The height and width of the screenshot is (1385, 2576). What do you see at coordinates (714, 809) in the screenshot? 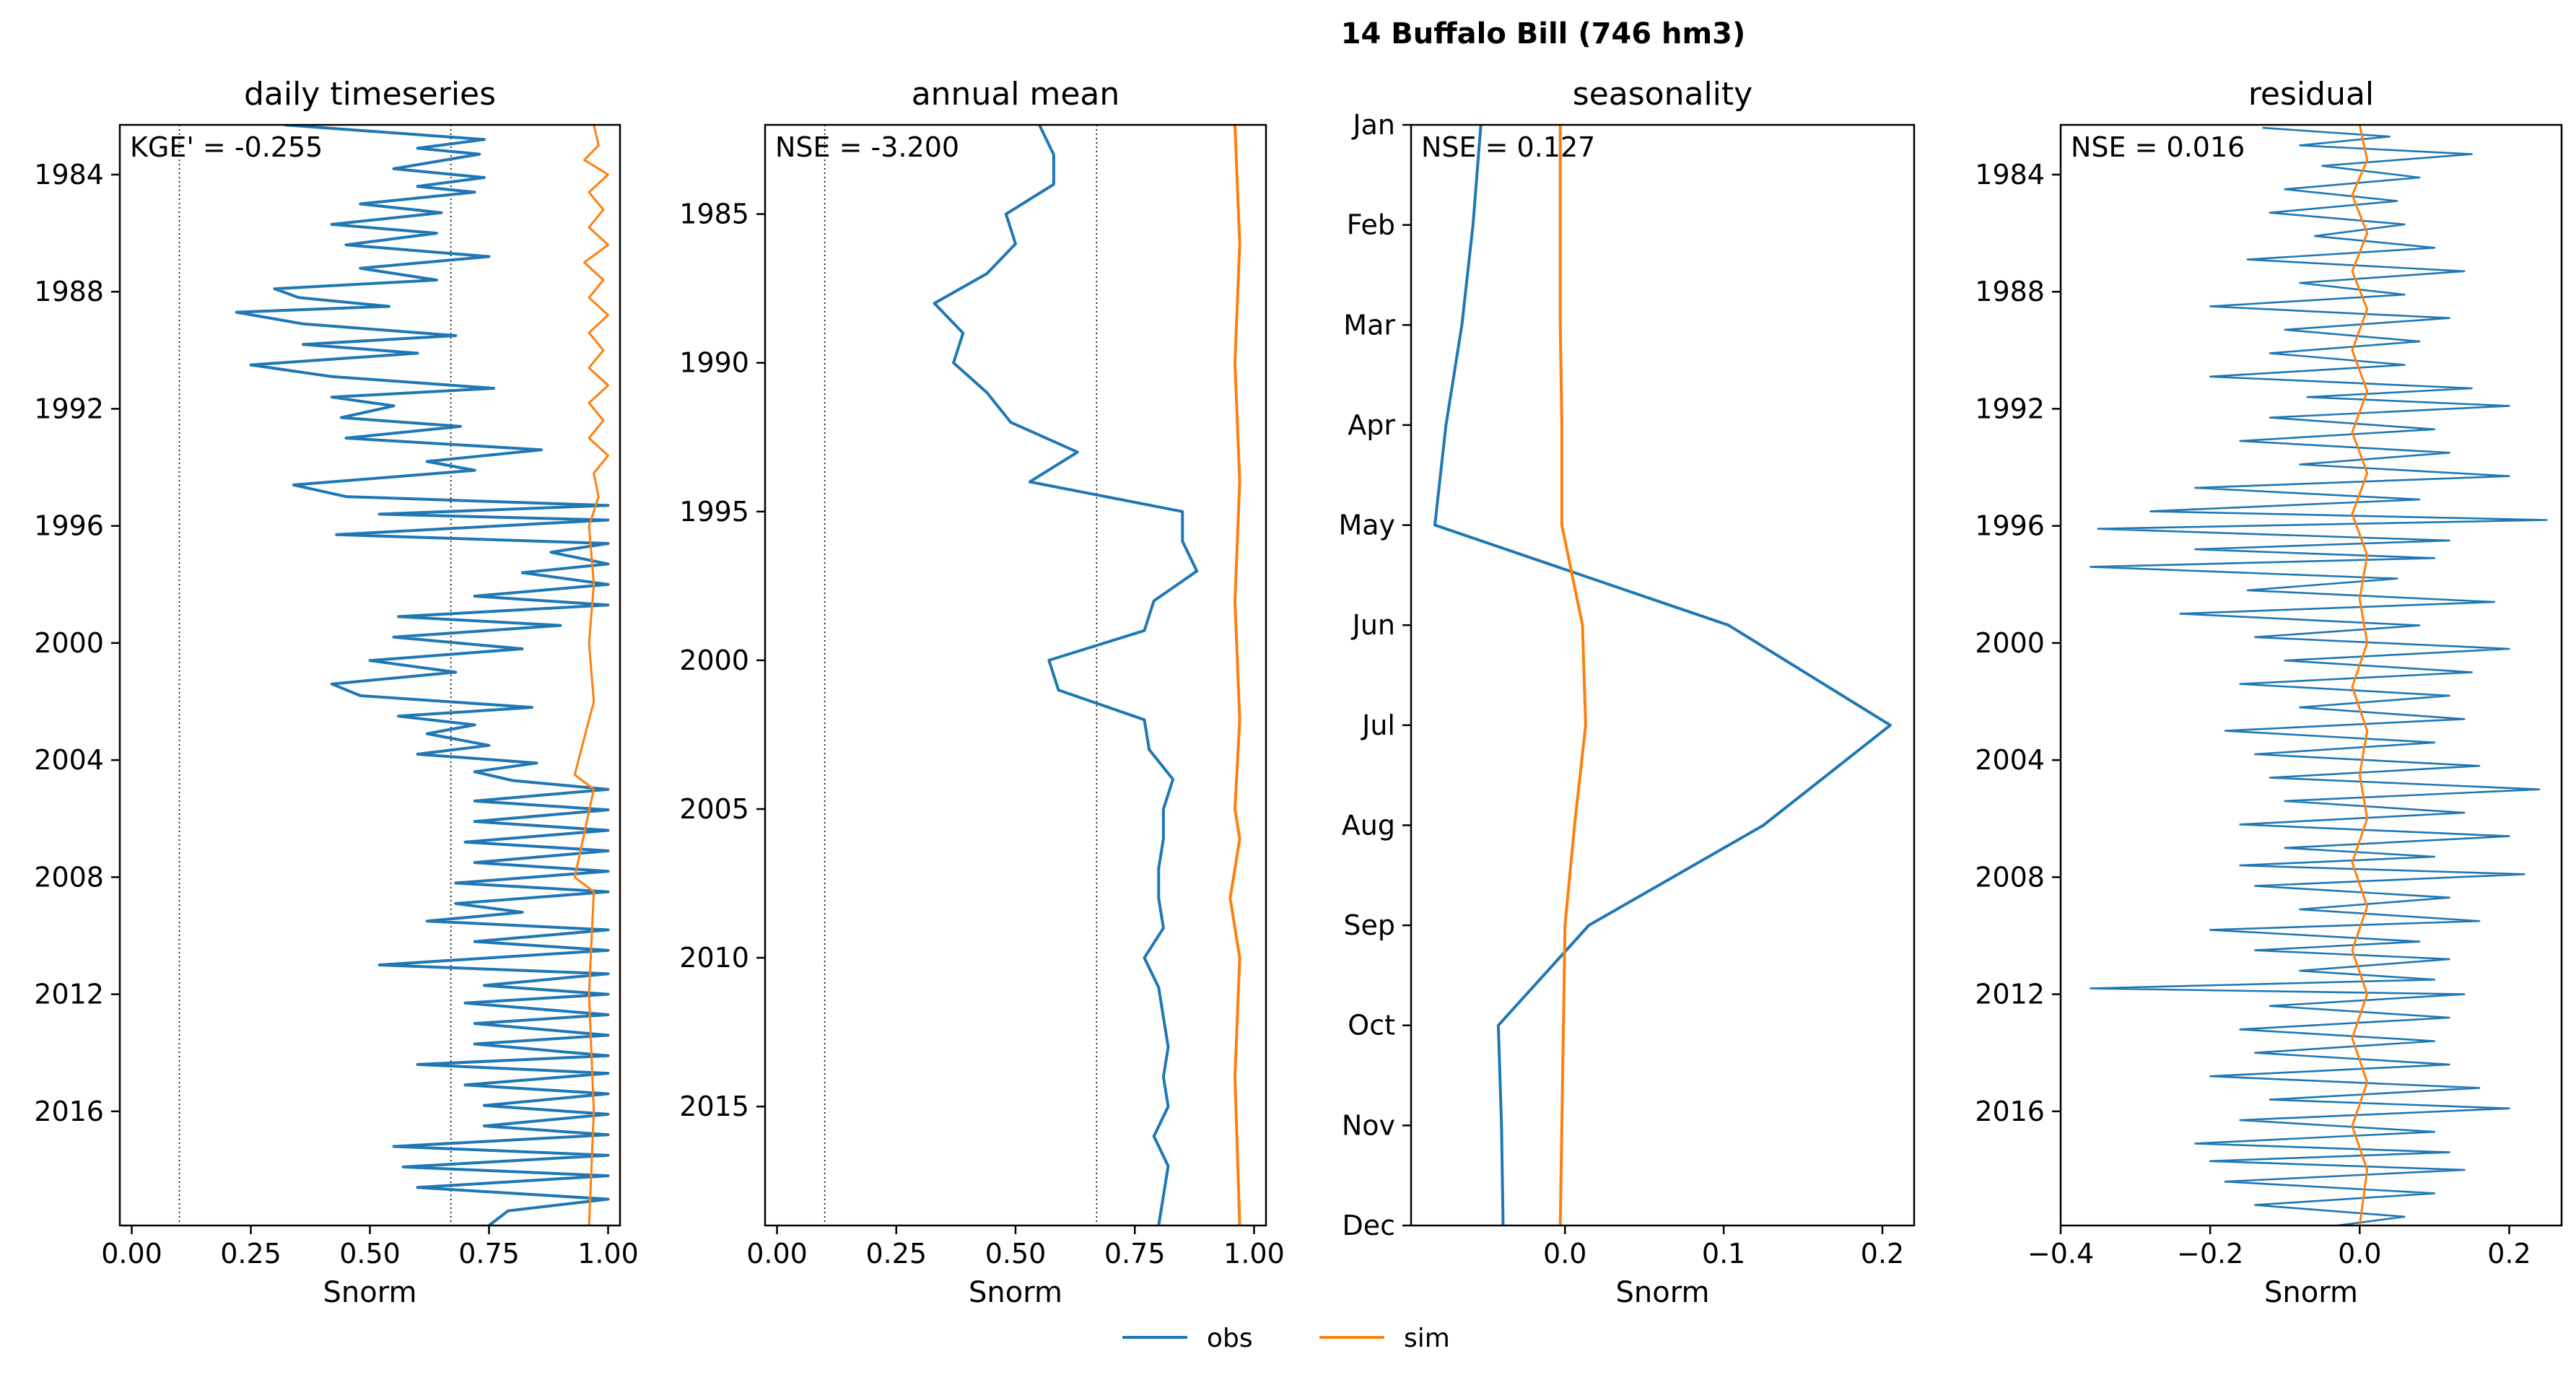
I see `y-tick-label: 2005` at bounding box center [714, 809].